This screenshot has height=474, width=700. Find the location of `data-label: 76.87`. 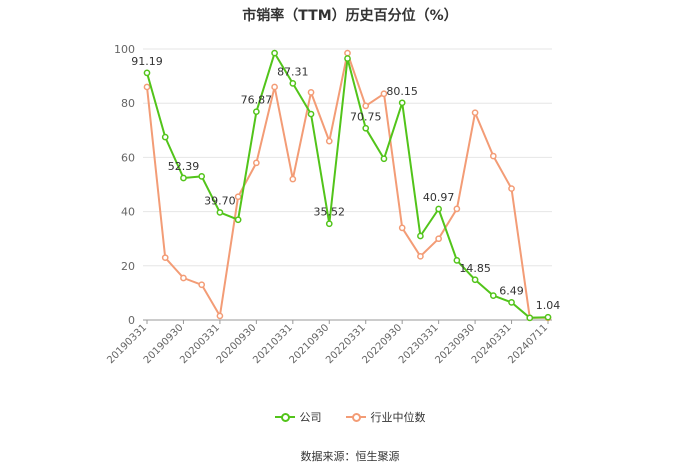

data-label: 76.87 is located at coordinates (257, 100).